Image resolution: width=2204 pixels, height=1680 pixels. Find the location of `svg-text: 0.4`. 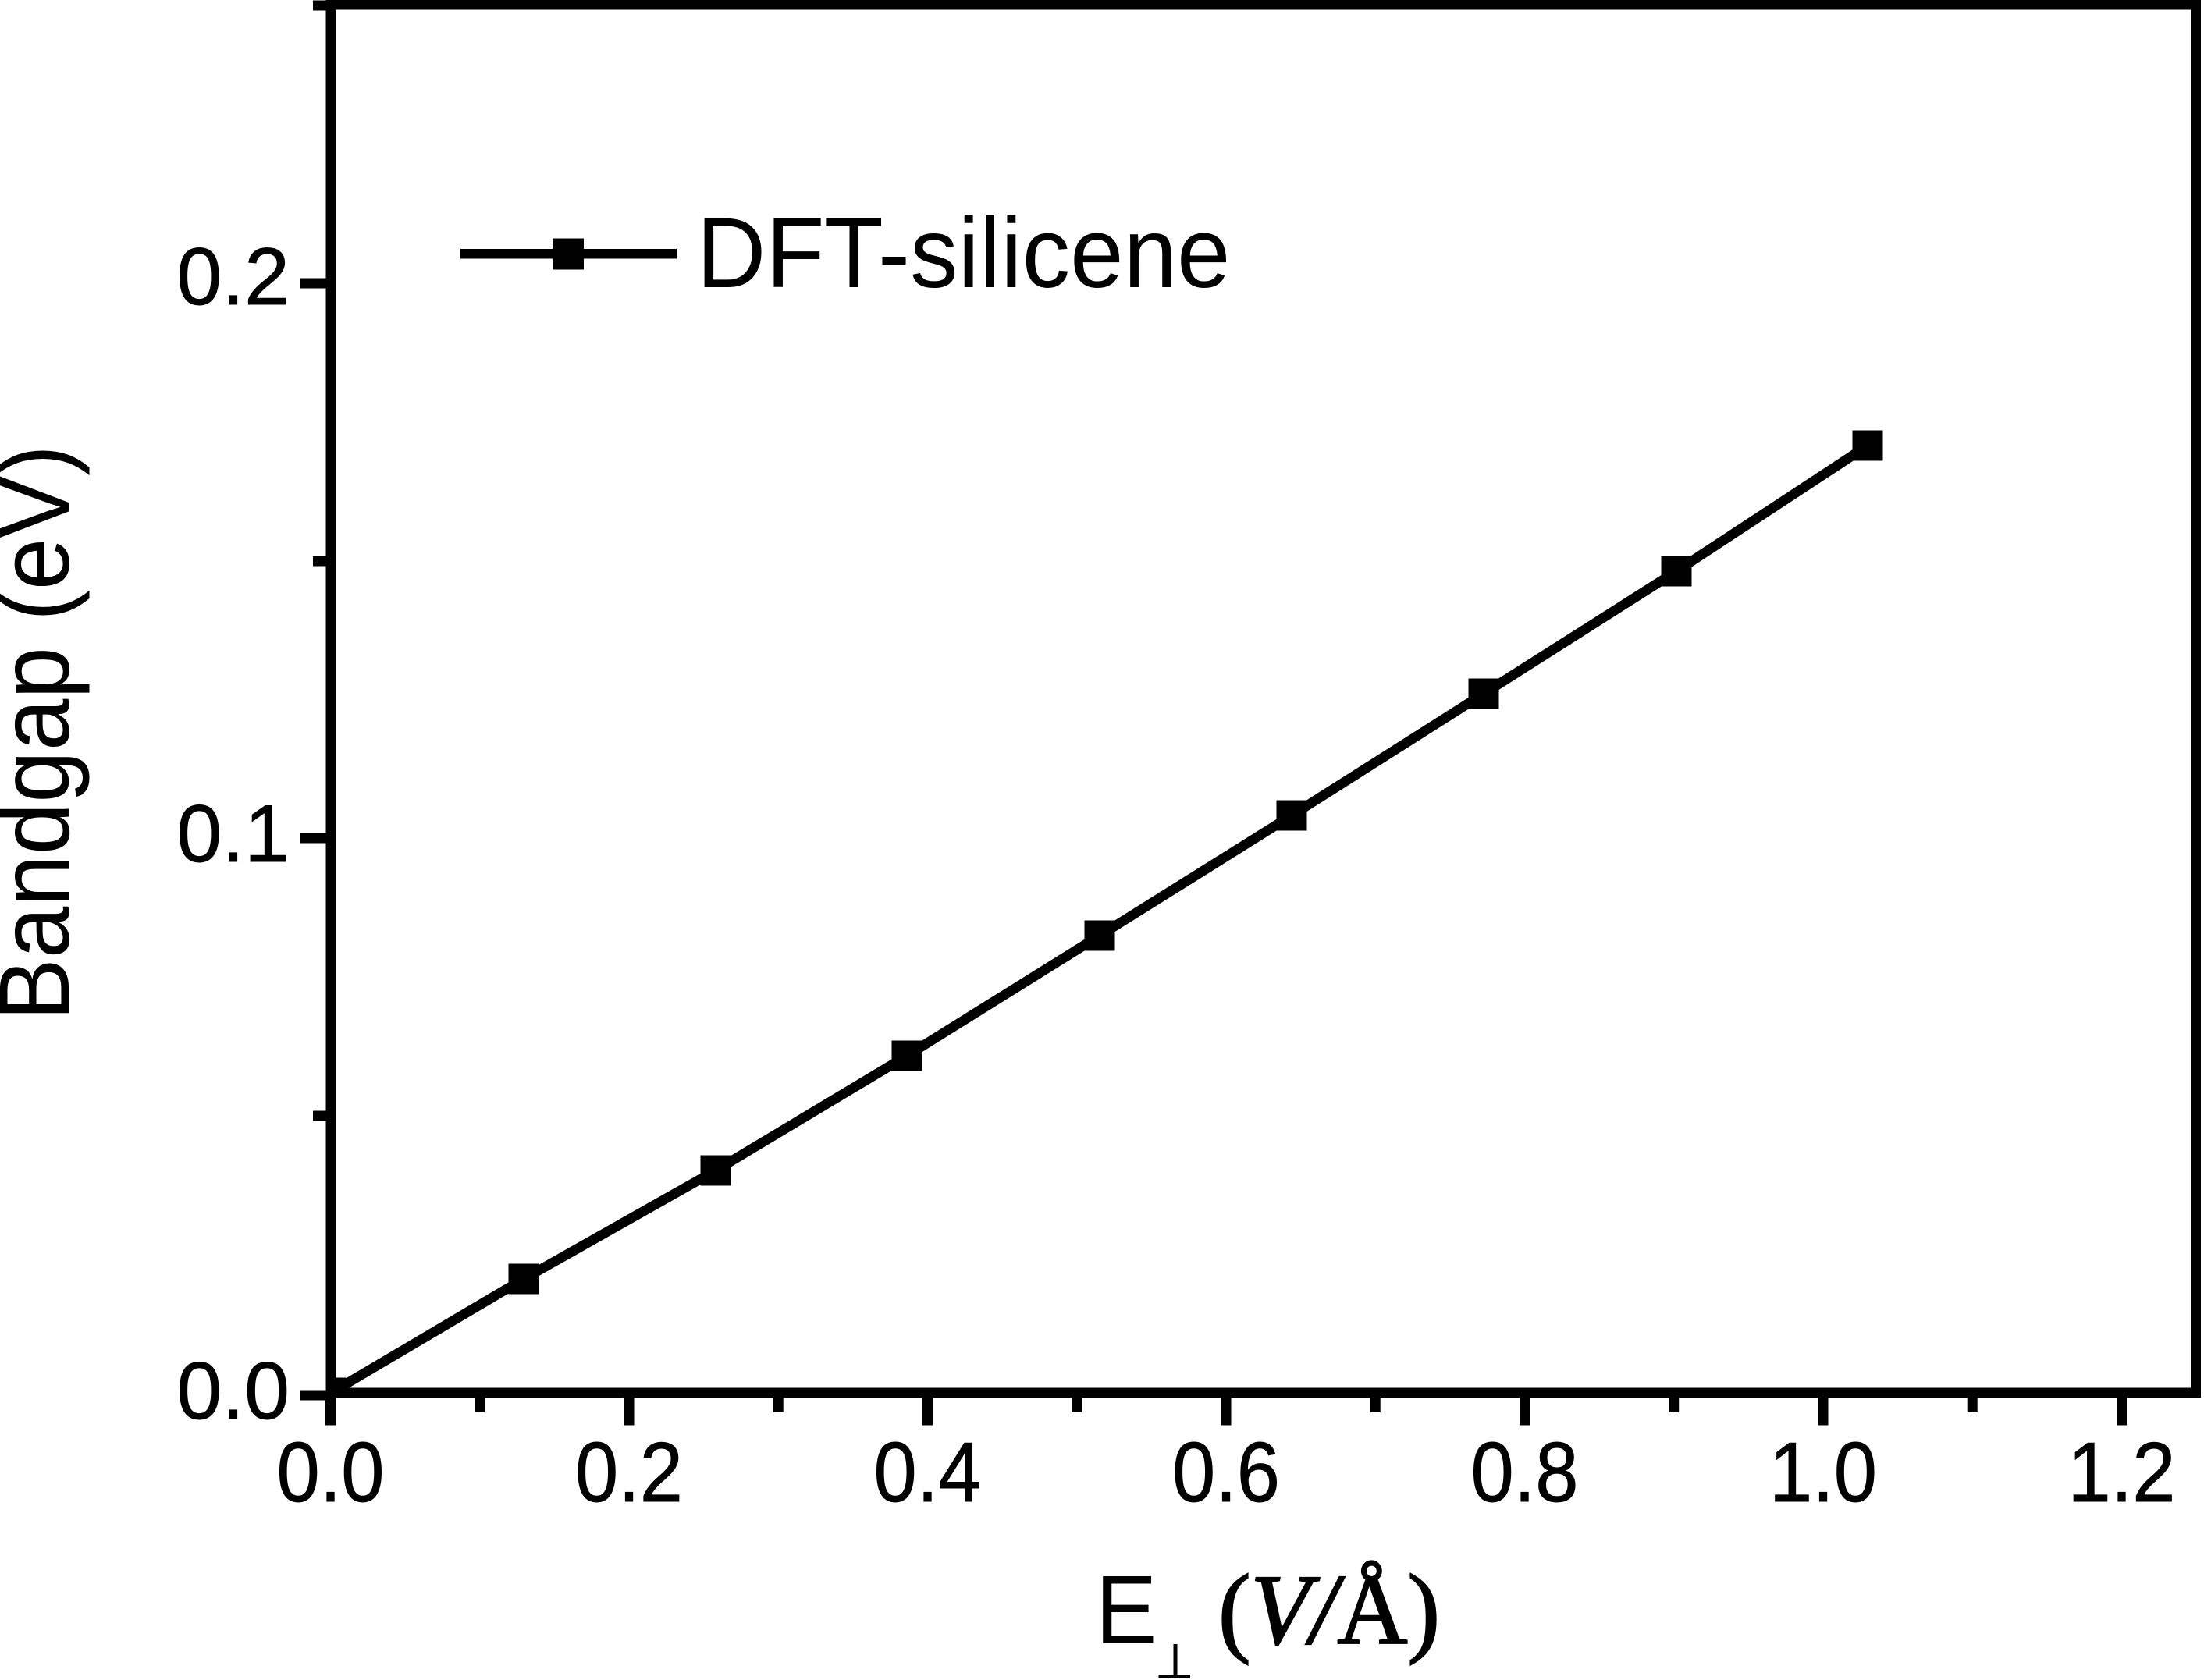

svg-text: 0.4 is located at coordinates (928, 1473).